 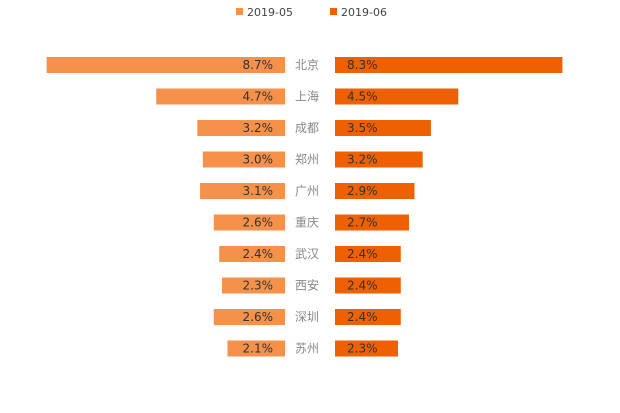 I want to click on category-label-8: 深圳, so click(x=307, y=317).